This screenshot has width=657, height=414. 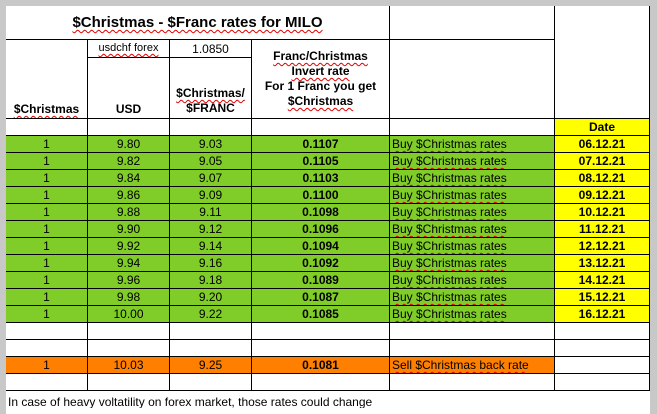 I want to click on rate-cell-date: 12.12.21, so click(x=602, y=246).